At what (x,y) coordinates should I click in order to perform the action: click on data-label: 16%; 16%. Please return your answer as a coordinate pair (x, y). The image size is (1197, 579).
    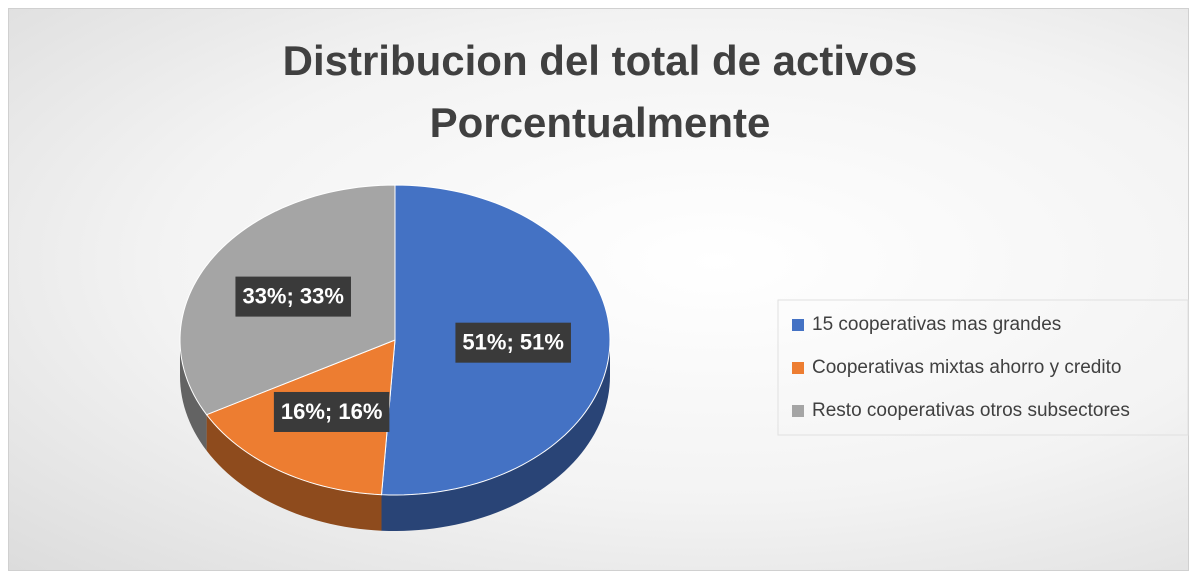
    Looking at the image, I should click on (332, 411).